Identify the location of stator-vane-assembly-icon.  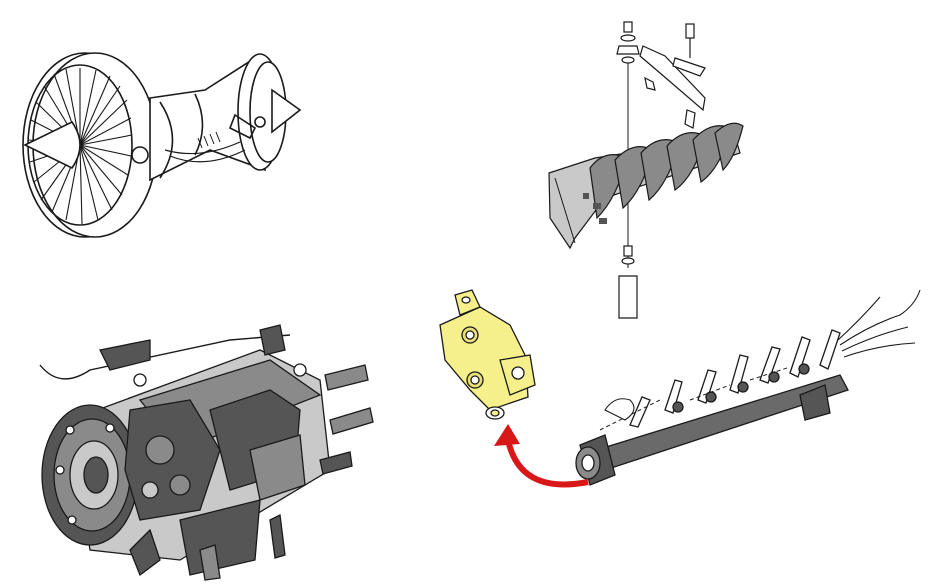
(646, 170).